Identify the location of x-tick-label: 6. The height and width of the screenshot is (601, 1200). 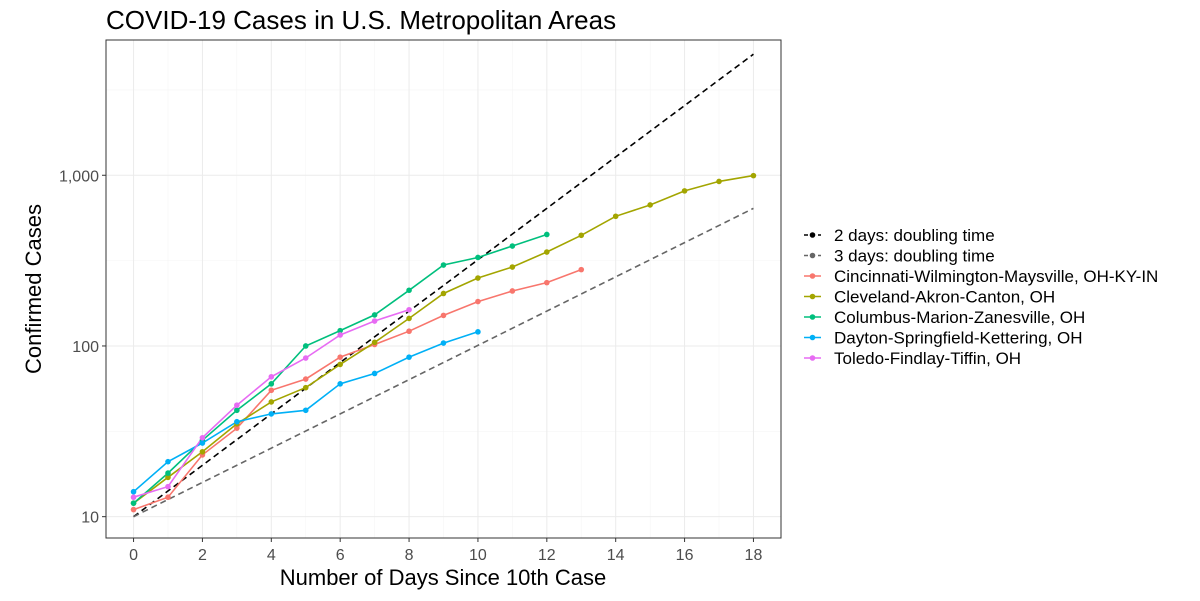
(340, 555).